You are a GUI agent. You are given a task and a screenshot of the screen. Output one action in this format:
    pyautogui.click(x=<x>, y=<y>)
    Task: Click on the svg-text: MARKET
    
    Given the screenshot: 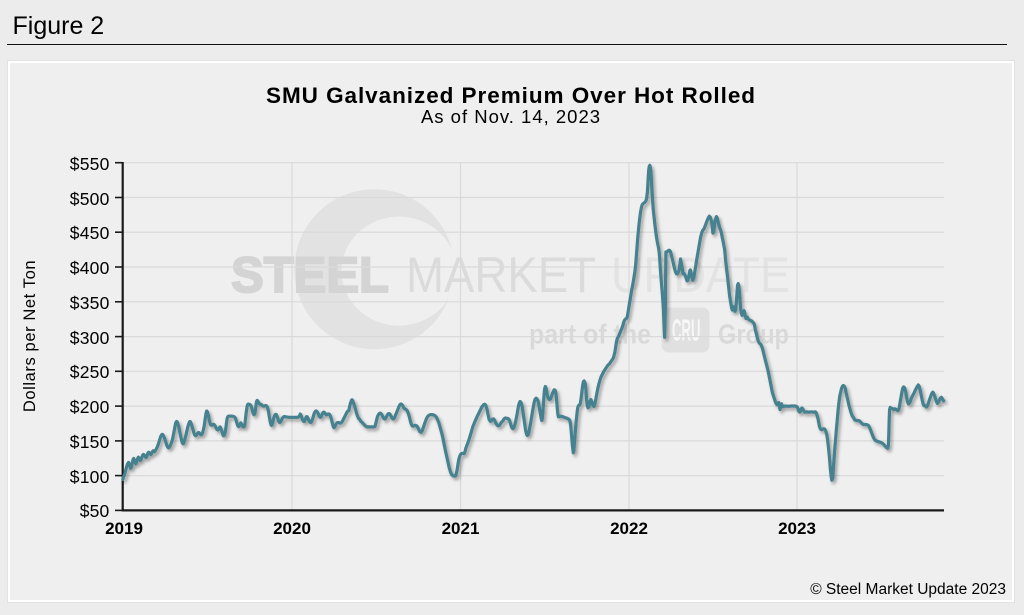 What is the action you would take?
    pyautogui.click(x=501, y=275)
    